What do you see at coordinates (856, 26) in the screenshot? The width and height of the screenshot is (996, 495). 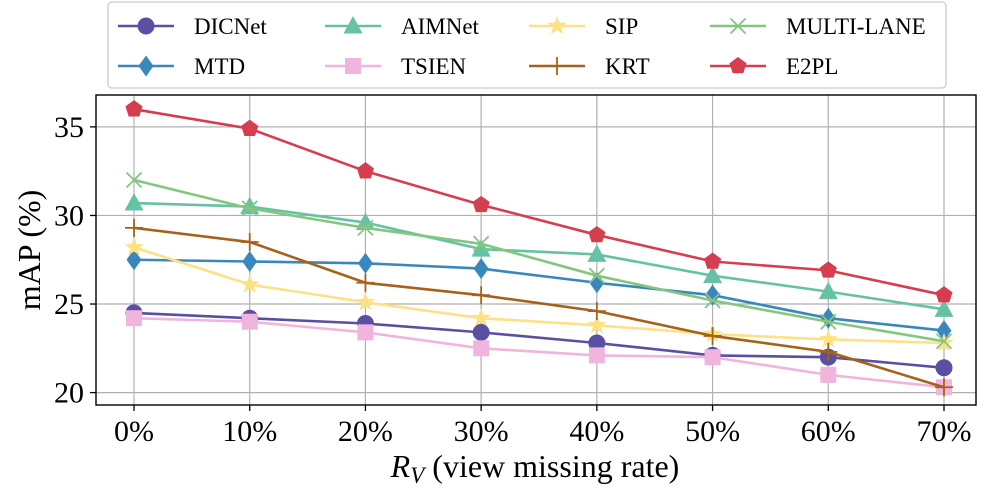 I see `legend-label: MULTI-LANE` at bounding box center [856, 26].